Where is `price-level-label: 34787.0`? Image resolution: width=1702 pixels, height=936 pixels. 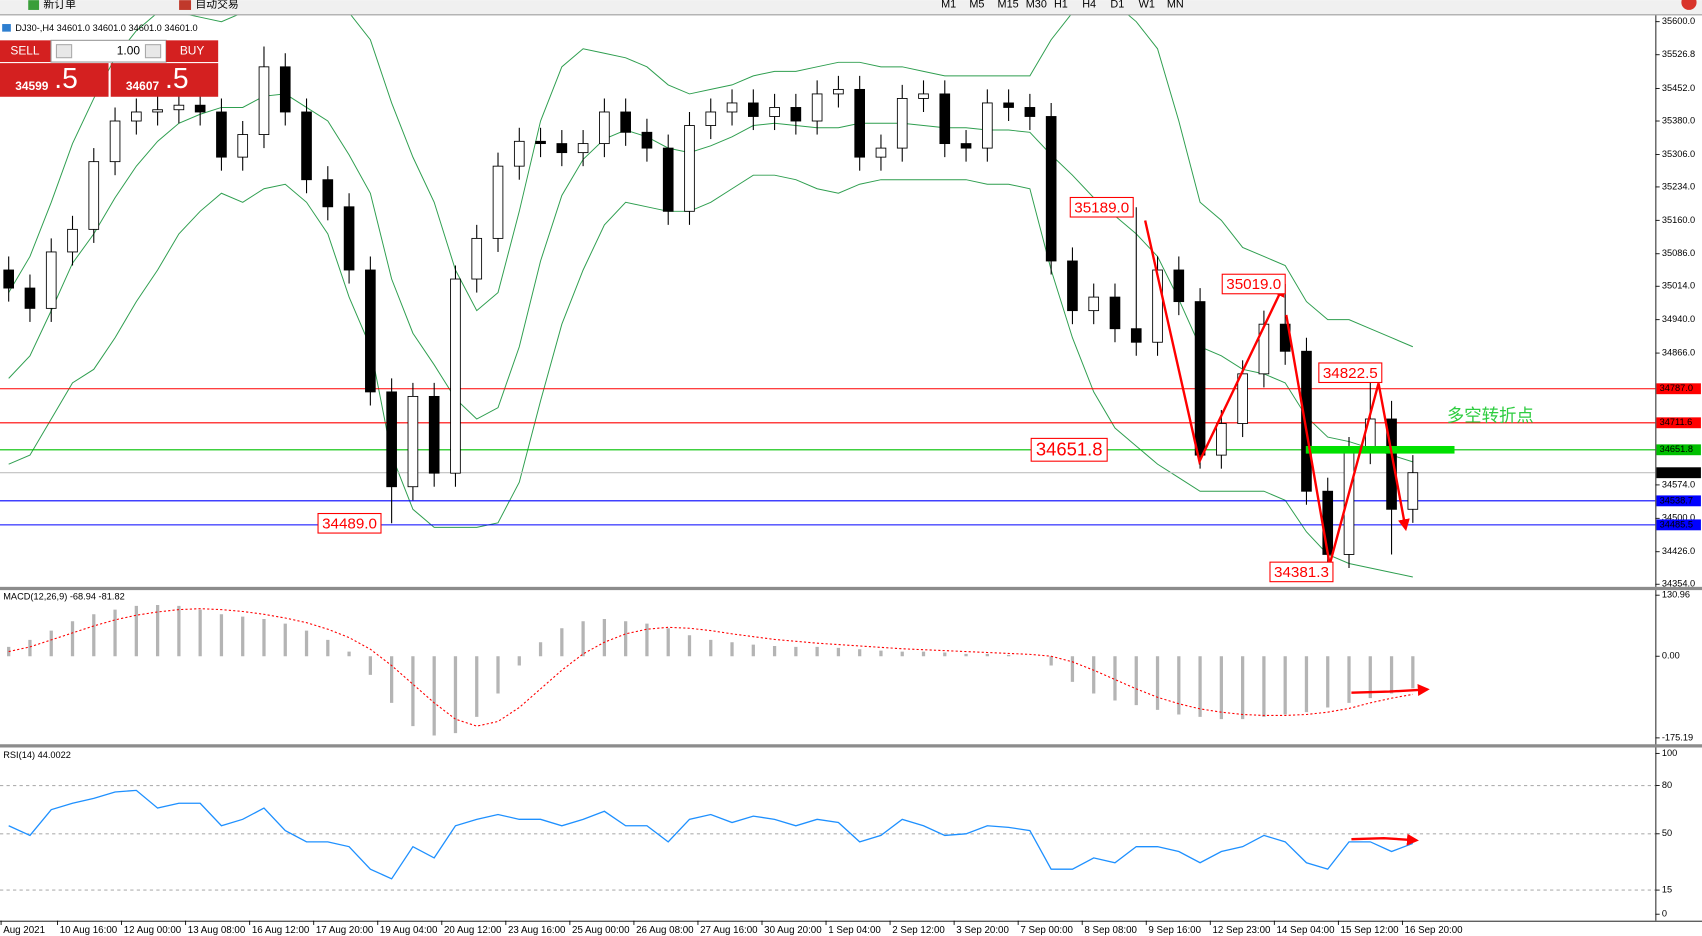 price-level-label: 34787.0 is located at coordinates (1676, 388).